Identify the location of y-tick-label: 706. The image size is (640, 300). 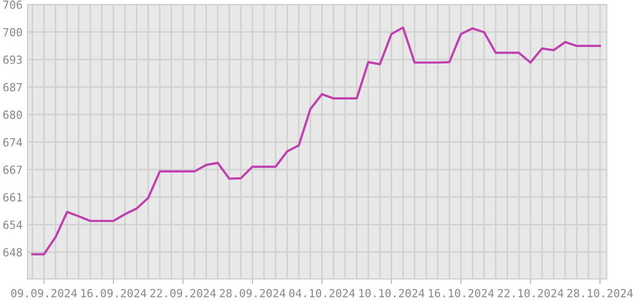
(12, 4).